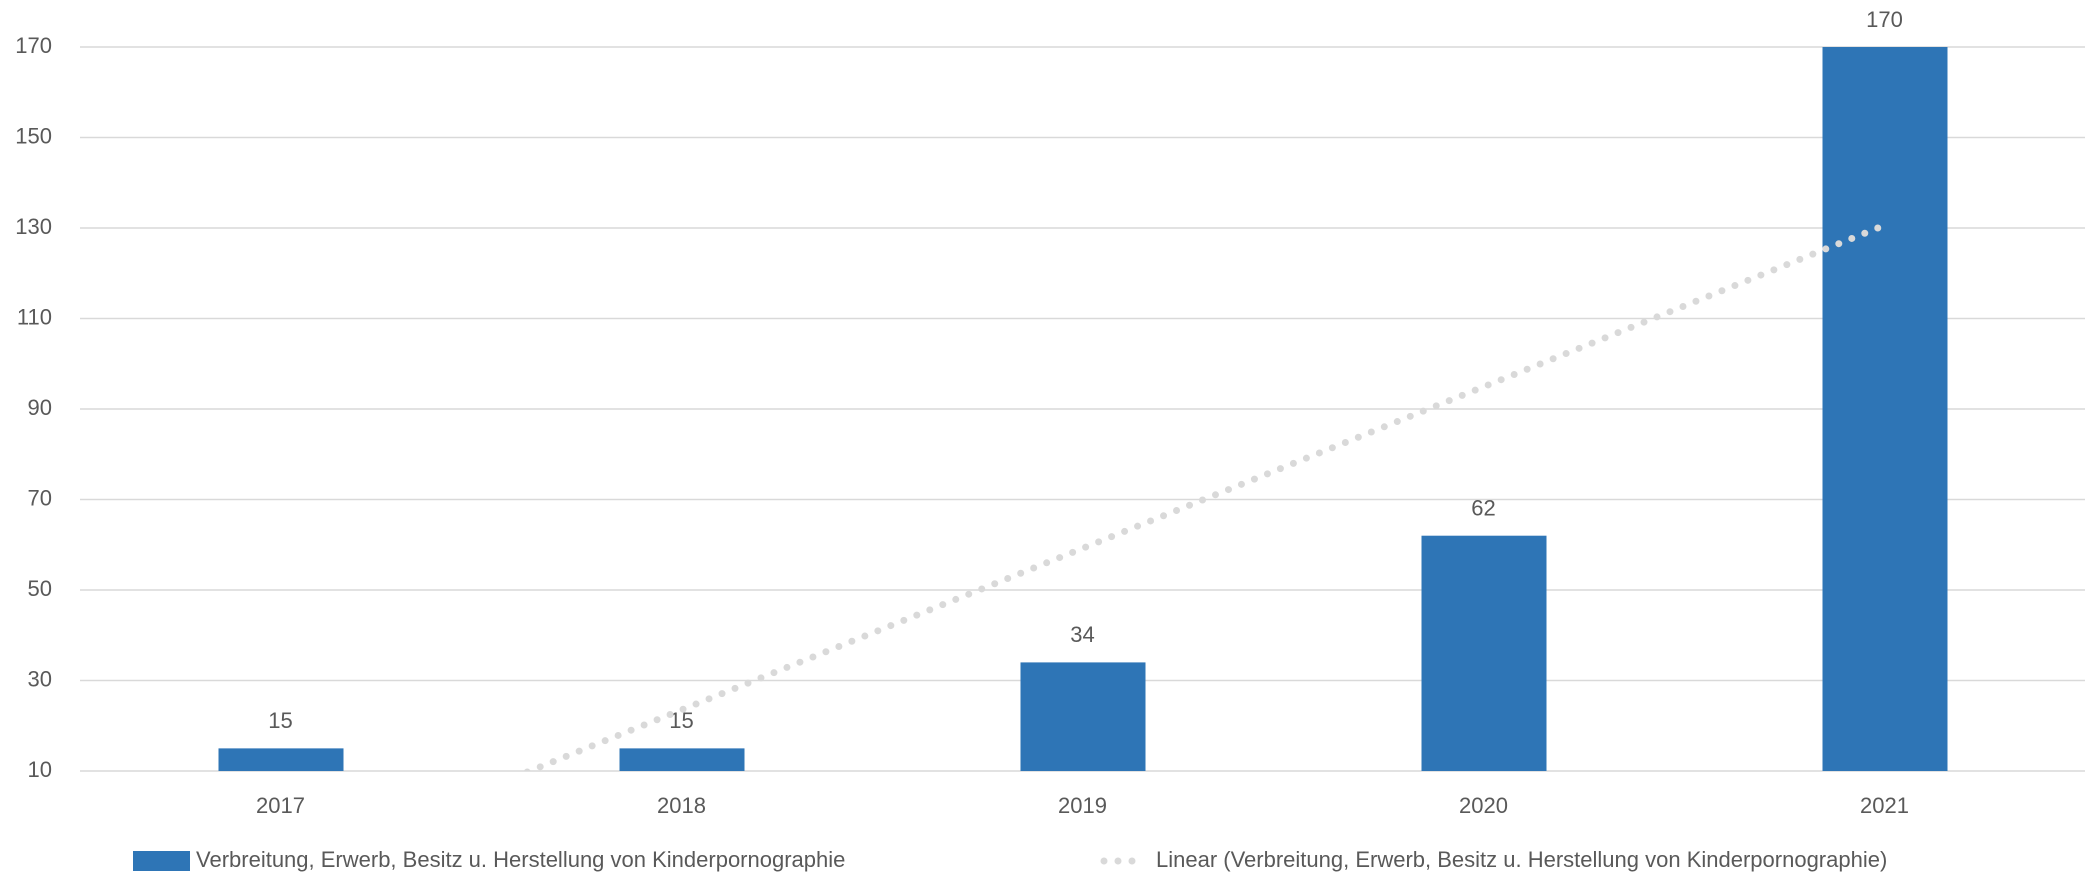 The width and height of the screenshot is (2089, 879). Describe the element at coordinates (40, 407) in the screenshot. I see `y-tick-label: 90` at that location.